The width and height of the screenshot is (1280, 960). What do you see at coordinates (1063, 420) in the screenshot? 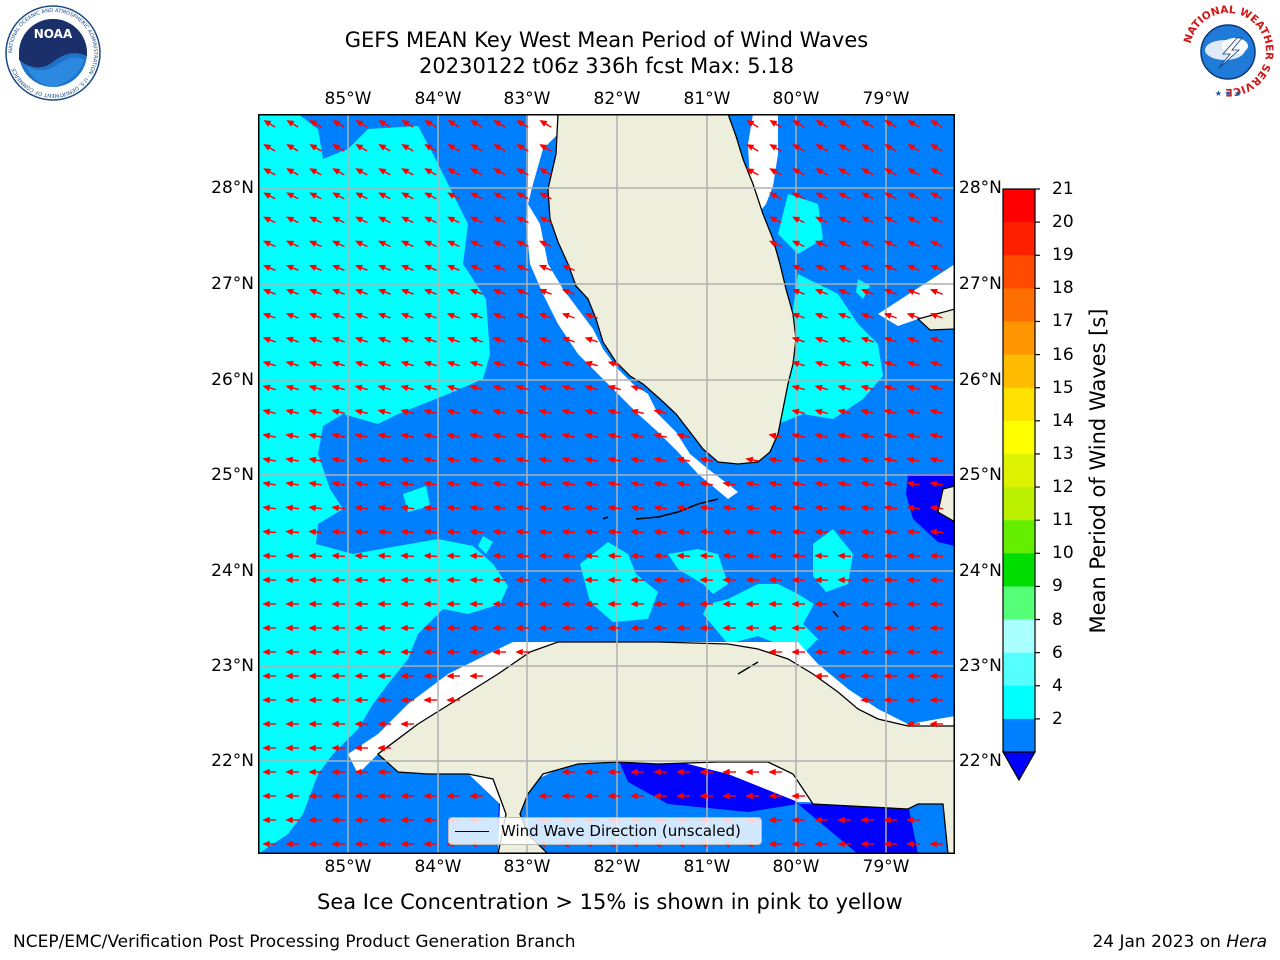
I see `colorbar-tick-label: 14` at bounding box center [1063, 420].